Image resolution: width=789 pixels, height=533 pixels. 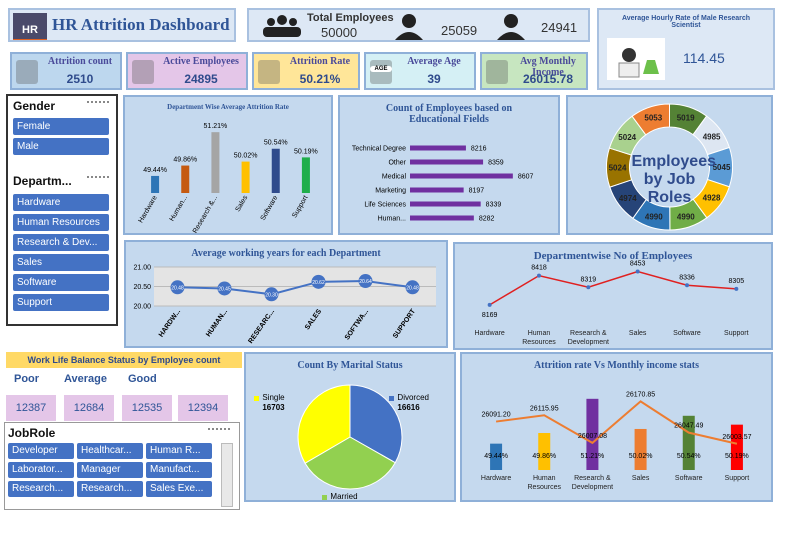 I want to click on data-label: 5045, so click(x=722, y=167).